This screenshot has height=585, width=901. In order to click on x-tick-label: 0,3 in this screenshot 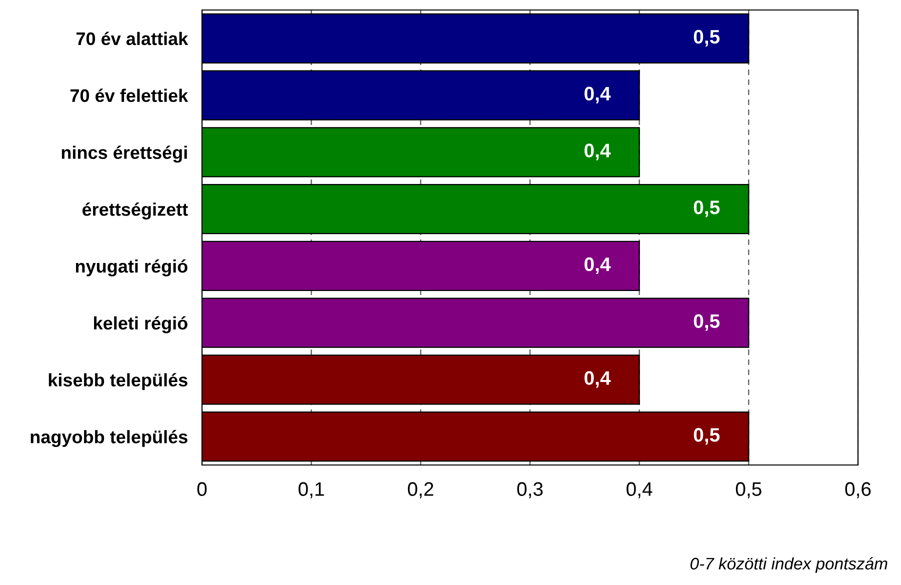, I will do `click(530, 490)`.